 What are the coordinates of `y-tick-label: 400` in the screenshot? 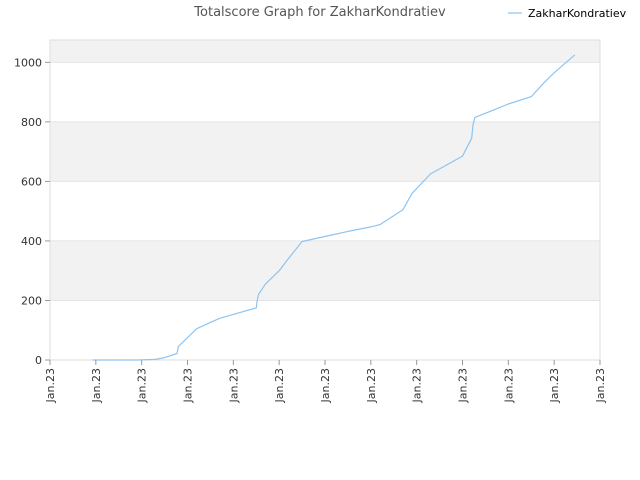 It's located at (31, 241).